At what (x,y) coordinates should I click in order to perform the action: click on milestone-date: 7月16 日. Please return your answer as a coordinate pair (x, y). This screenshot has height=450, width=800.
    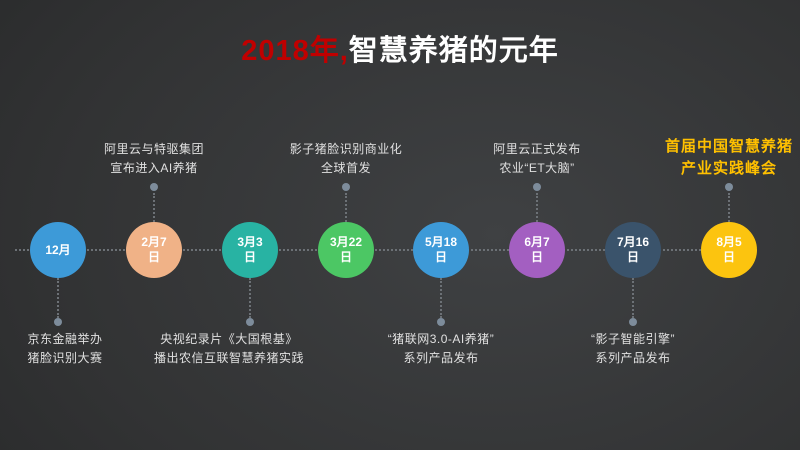
    Looking at the image, I should click on (633, 249).